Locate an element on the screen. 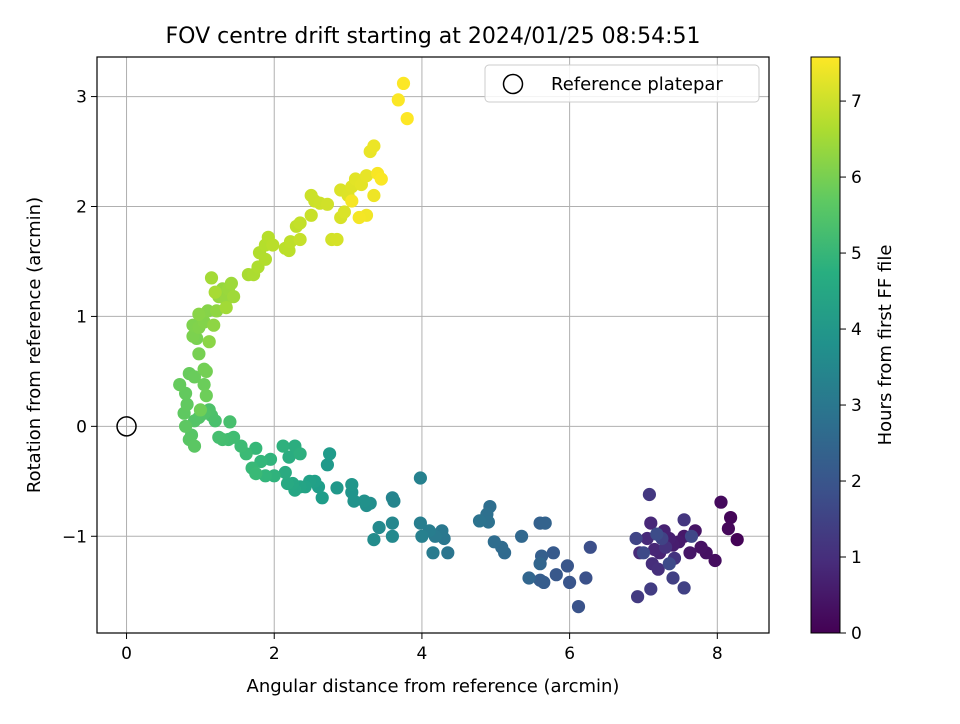 The image size is (960, 724). y-axis-ticks: −1 0 1 2 3 is located at coordinates (79, 317).